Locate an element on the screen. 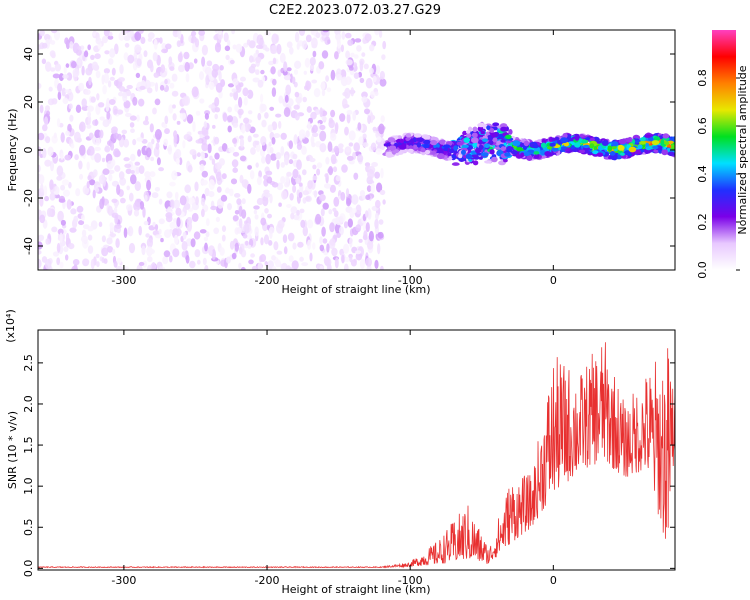 The height and width of the screenshot is (600, 750). figure-title: C2E2.2023.072.03.27.G29 is located at coordinates (355, 10).